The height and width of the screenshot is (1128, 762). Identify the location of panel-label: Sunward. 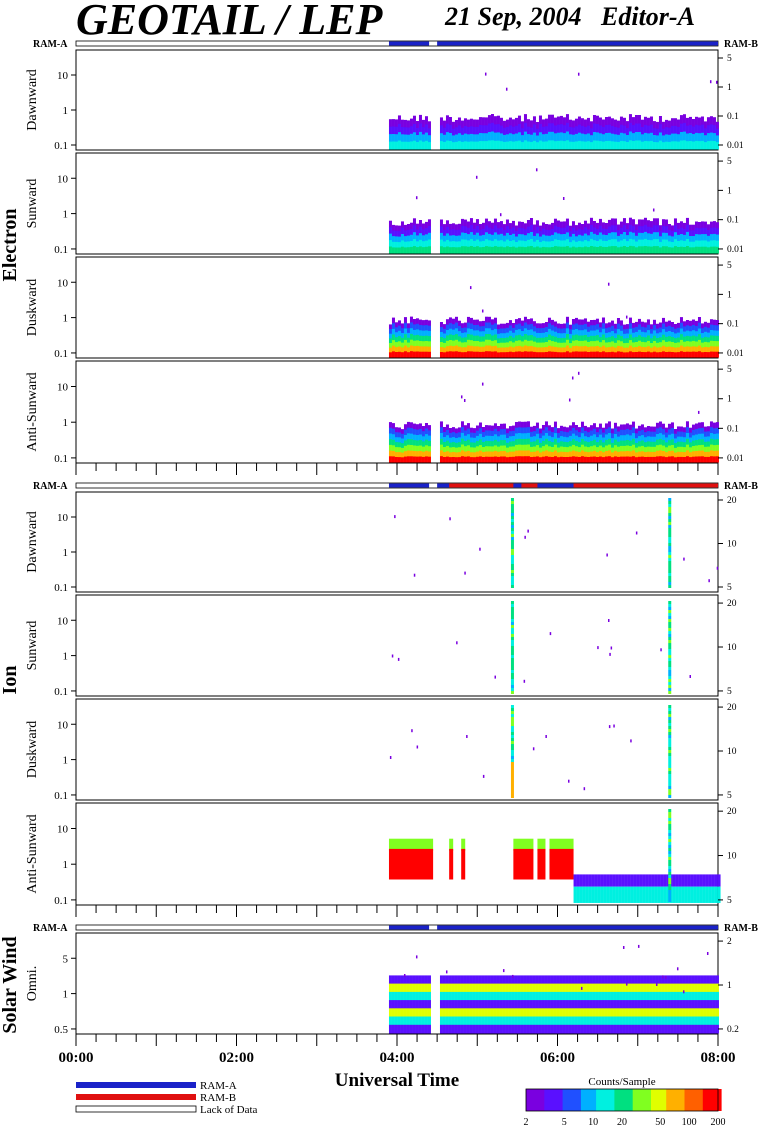
(32, 646).